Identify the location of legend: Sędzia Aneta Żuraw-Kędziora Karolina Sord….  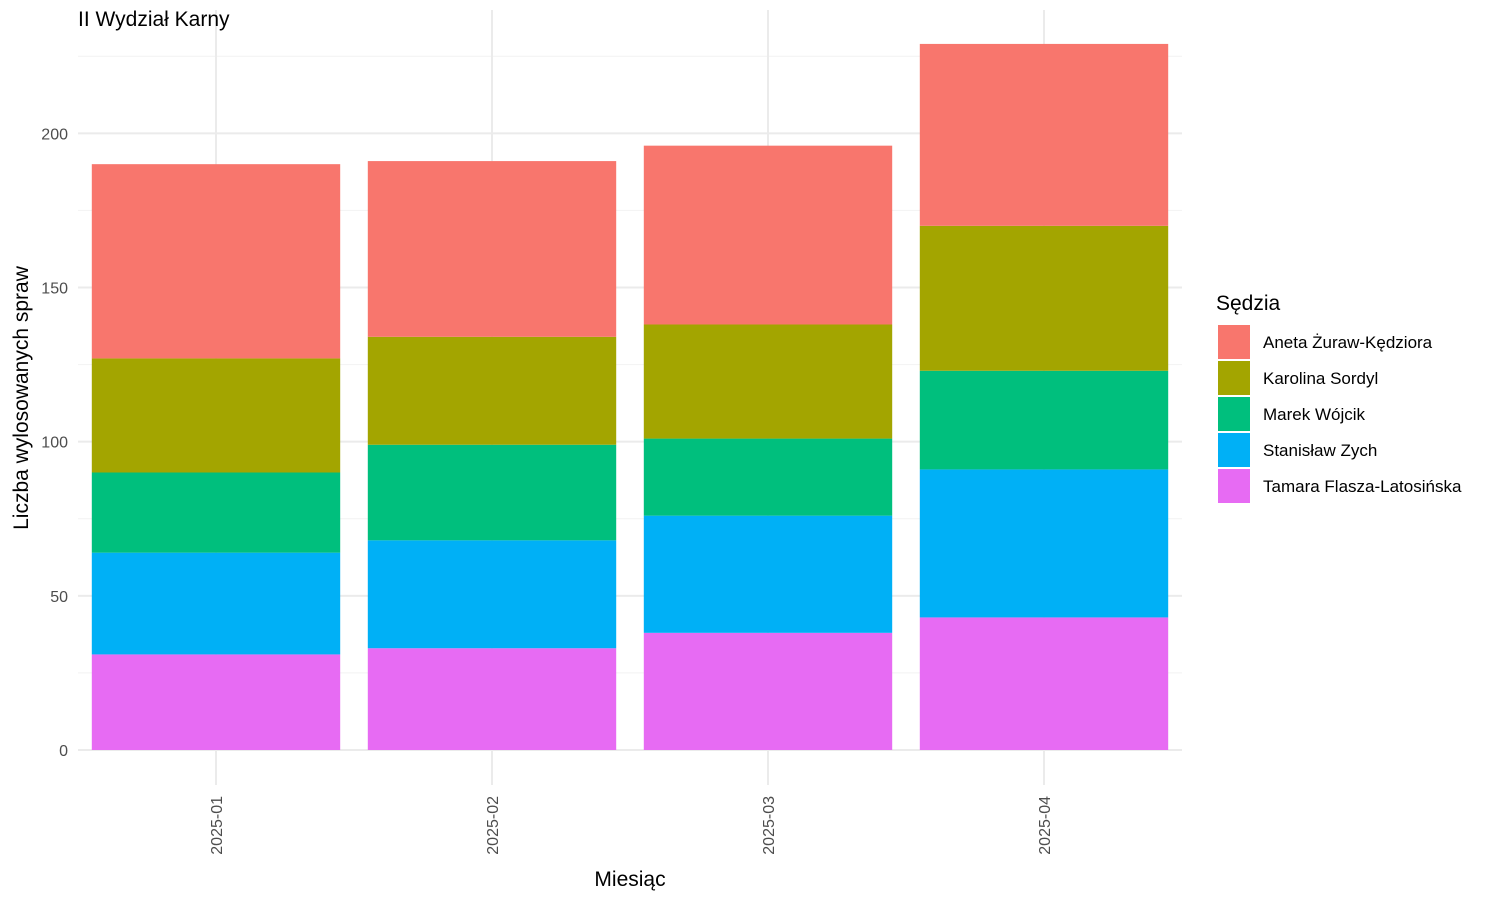
(1339, 397).